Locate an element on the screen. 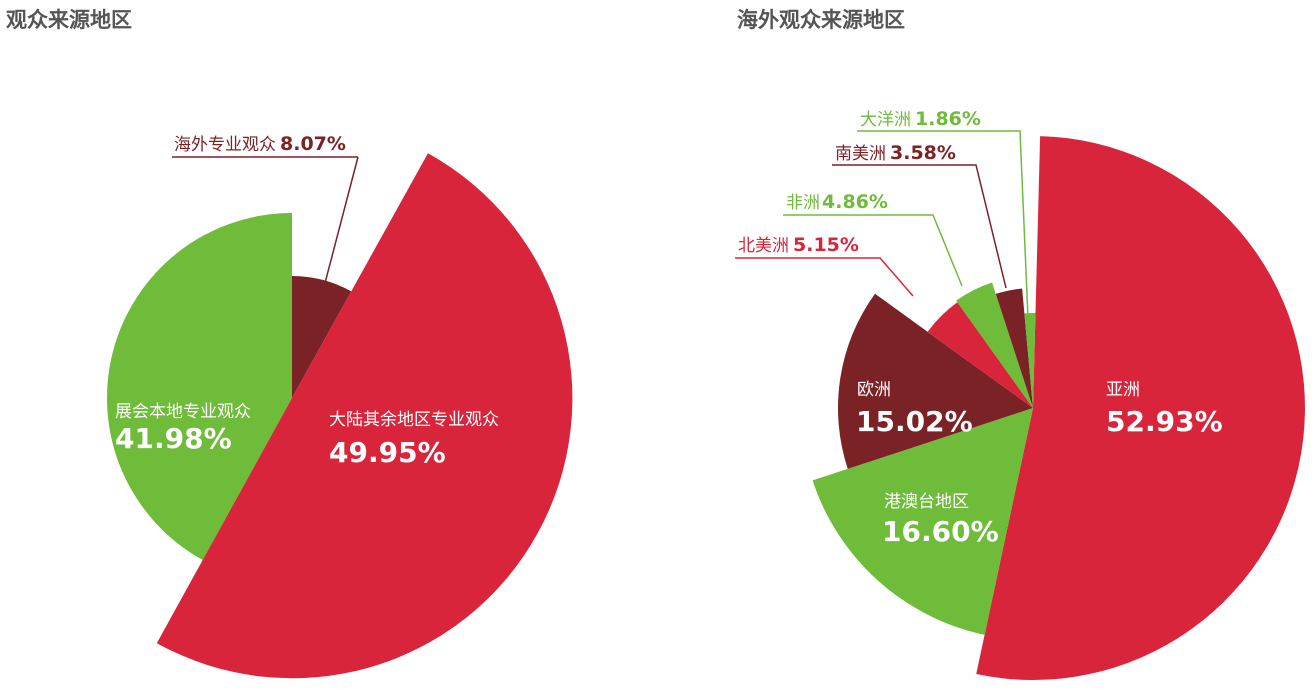  label-mainland-name: 大陆其余地区专业观众 is located at coordinates (414, 420).